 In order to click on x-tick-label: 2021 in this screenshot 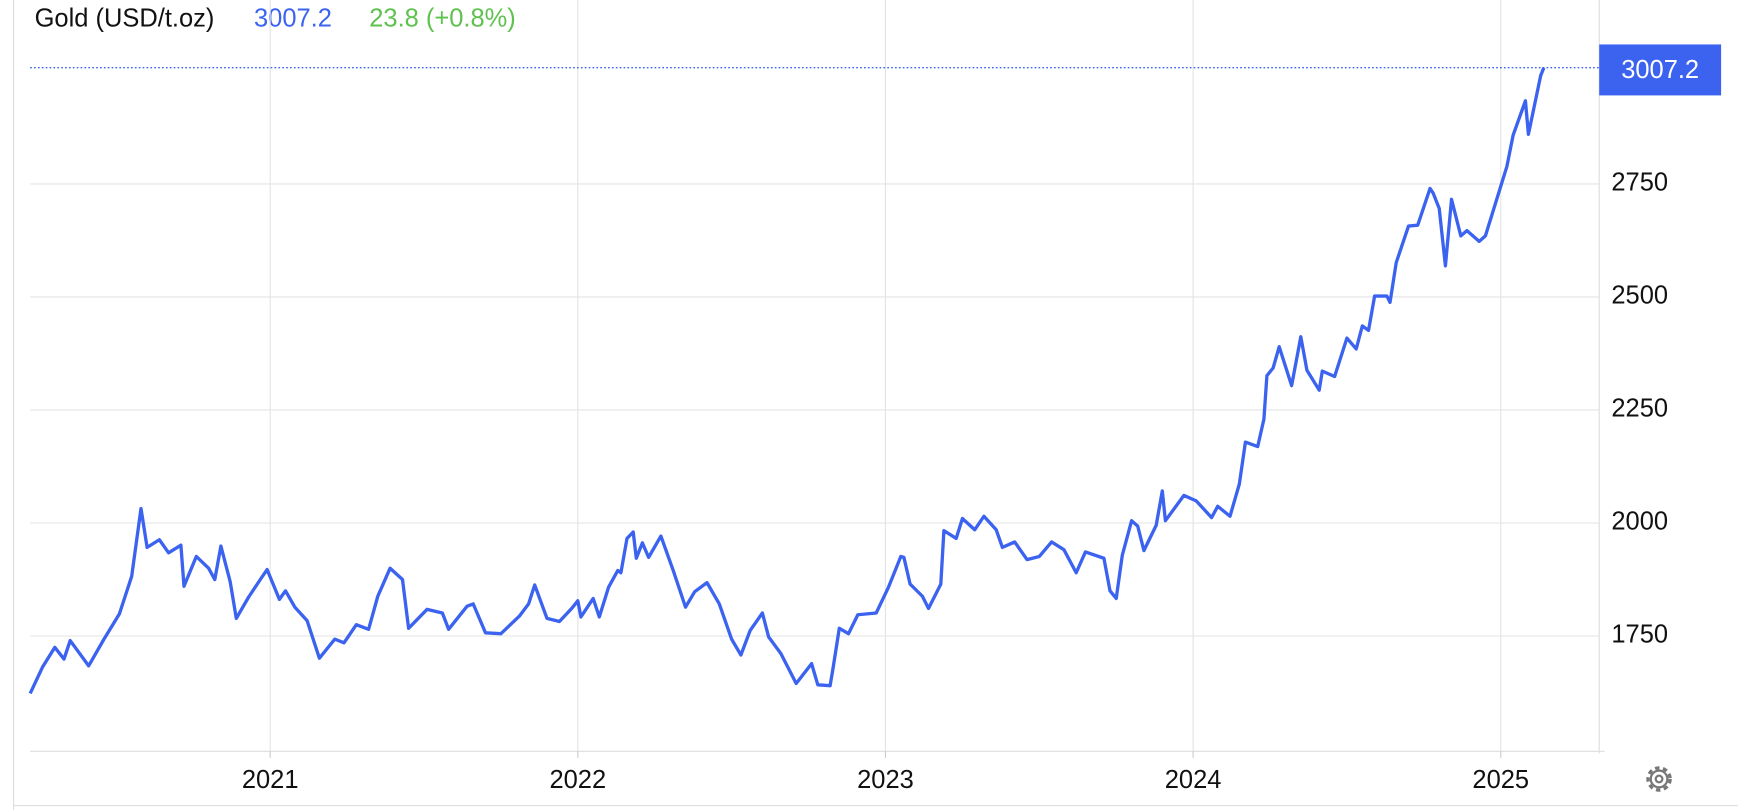, I will do `click(270, 780)`.